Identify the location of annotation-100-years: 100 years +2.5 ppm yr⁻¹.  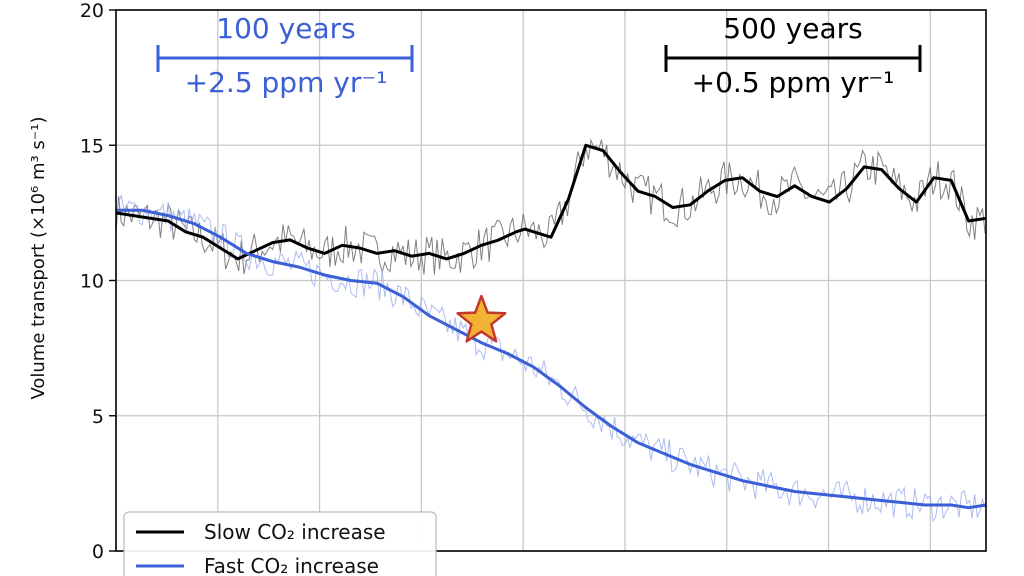
(285, 55).